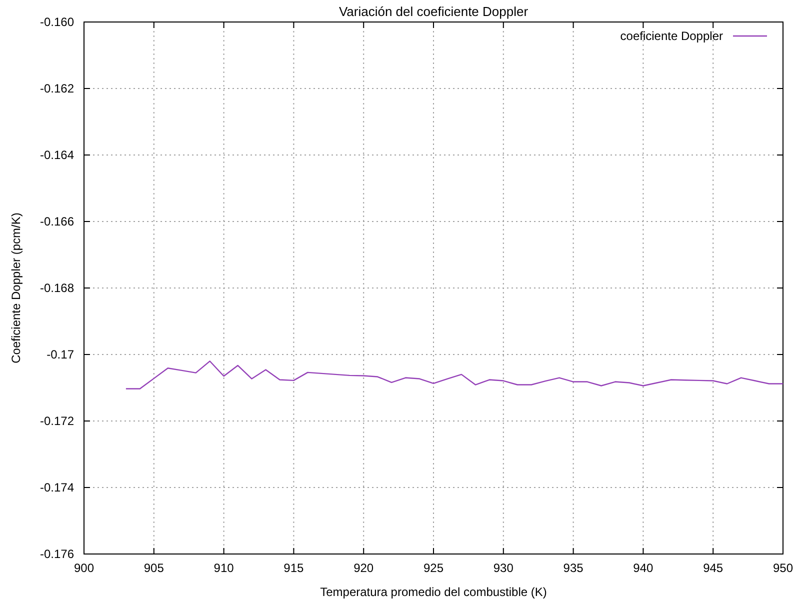 Image resolution: width=794 pixels, height=608 pixels. What do you see at coordinates (57, 487) in the screenshot?
I see `y-tick-label: -0.174` at bounding box center [57, 487].